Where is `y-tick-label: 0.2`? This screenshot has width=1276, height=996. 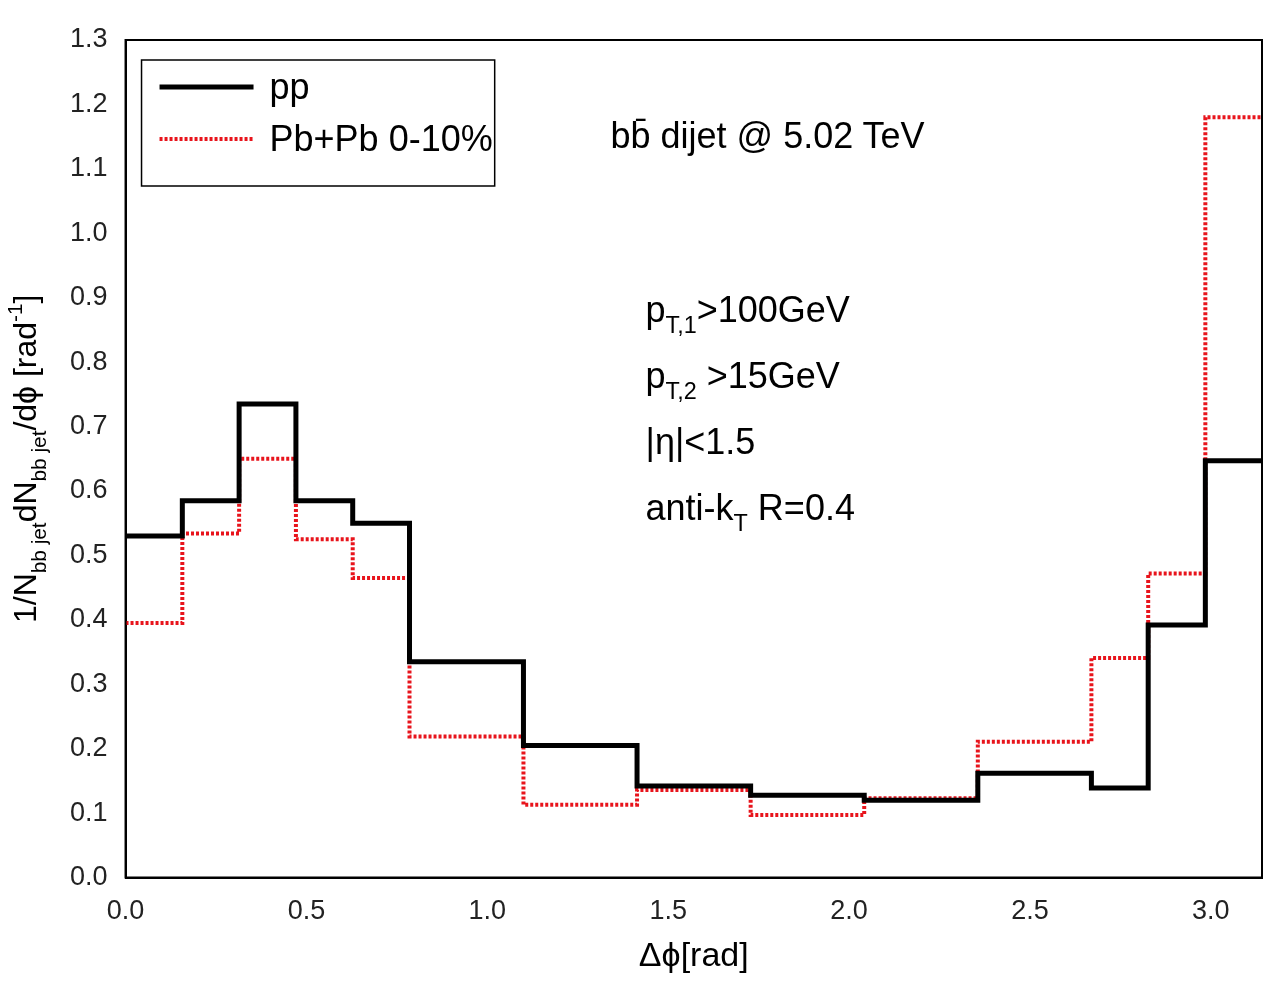 y-tick-label: 0.2 is located at coordinates (88, 747).